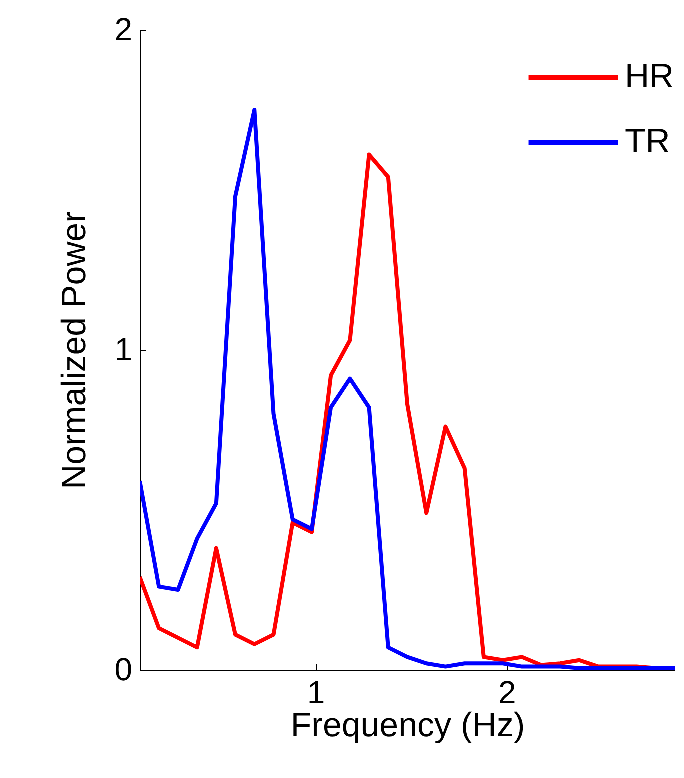 This screenshot has height=778, width=684. I want to click on y-tick-label: 0, so click(123, 670).